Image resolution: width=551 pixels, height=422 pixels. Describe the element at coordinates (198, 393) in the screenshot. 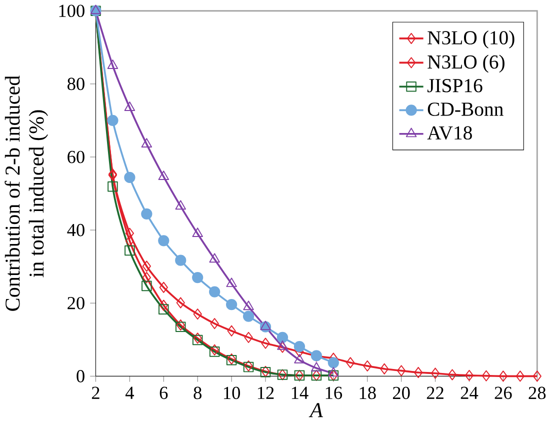

I see `x-tick-label: 8` at that location.